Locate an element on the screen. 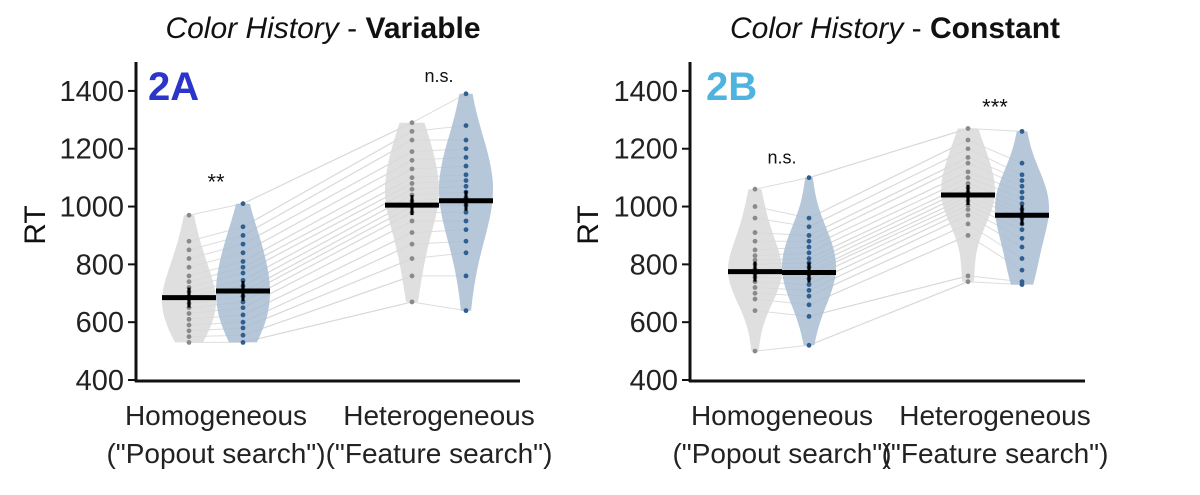  chart-title: Color History - Constant is located at coordinates (895, 28).